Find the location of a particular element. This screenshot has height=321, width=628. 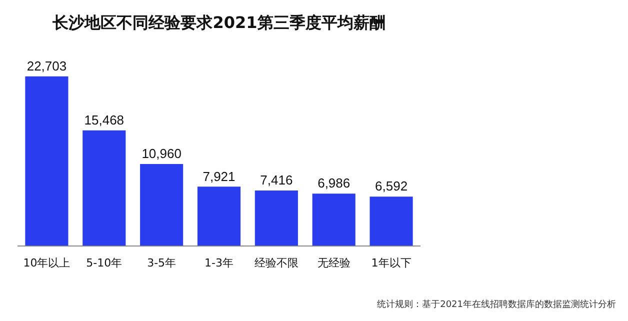

x-tick-label: 1-3年 is located at coordinates (219, 263).